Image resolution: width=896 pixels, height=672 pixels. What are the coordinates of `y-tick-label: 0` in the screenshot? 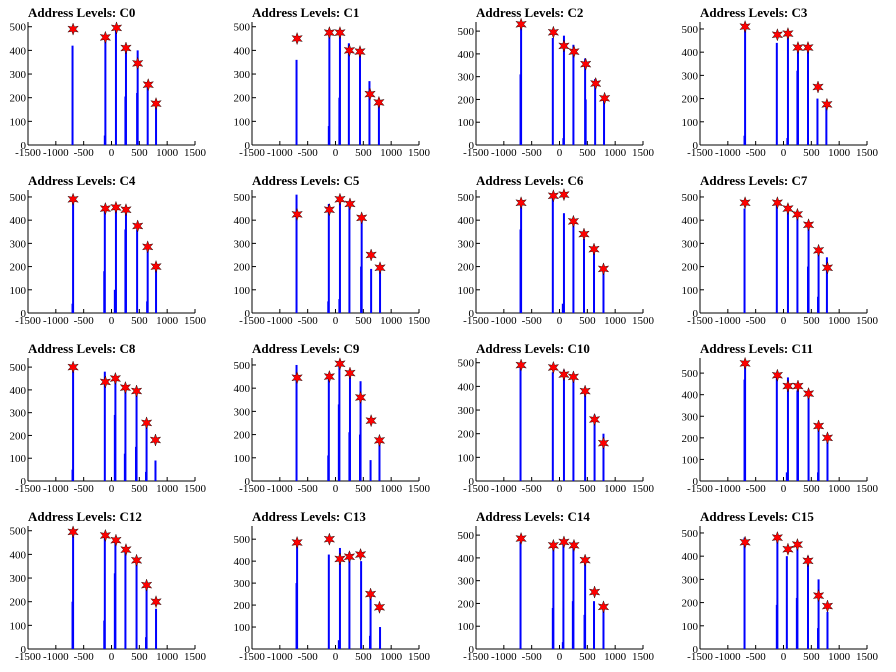 It's located at (472, 146).